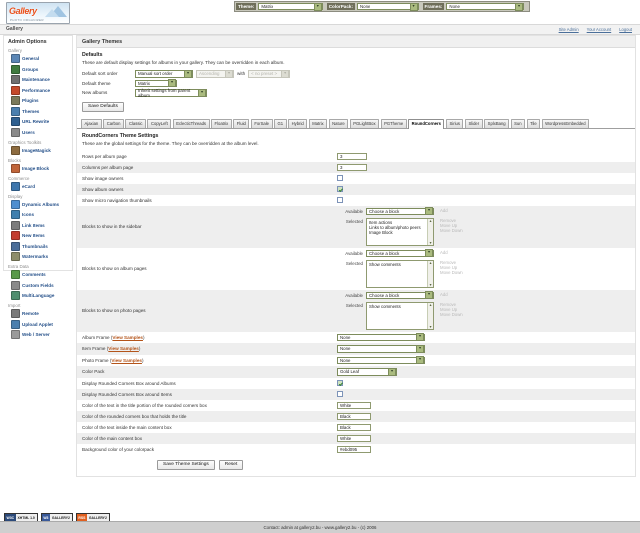  I want to click on toolbar-theme-select: Matrix ▼, so click(290, 6).